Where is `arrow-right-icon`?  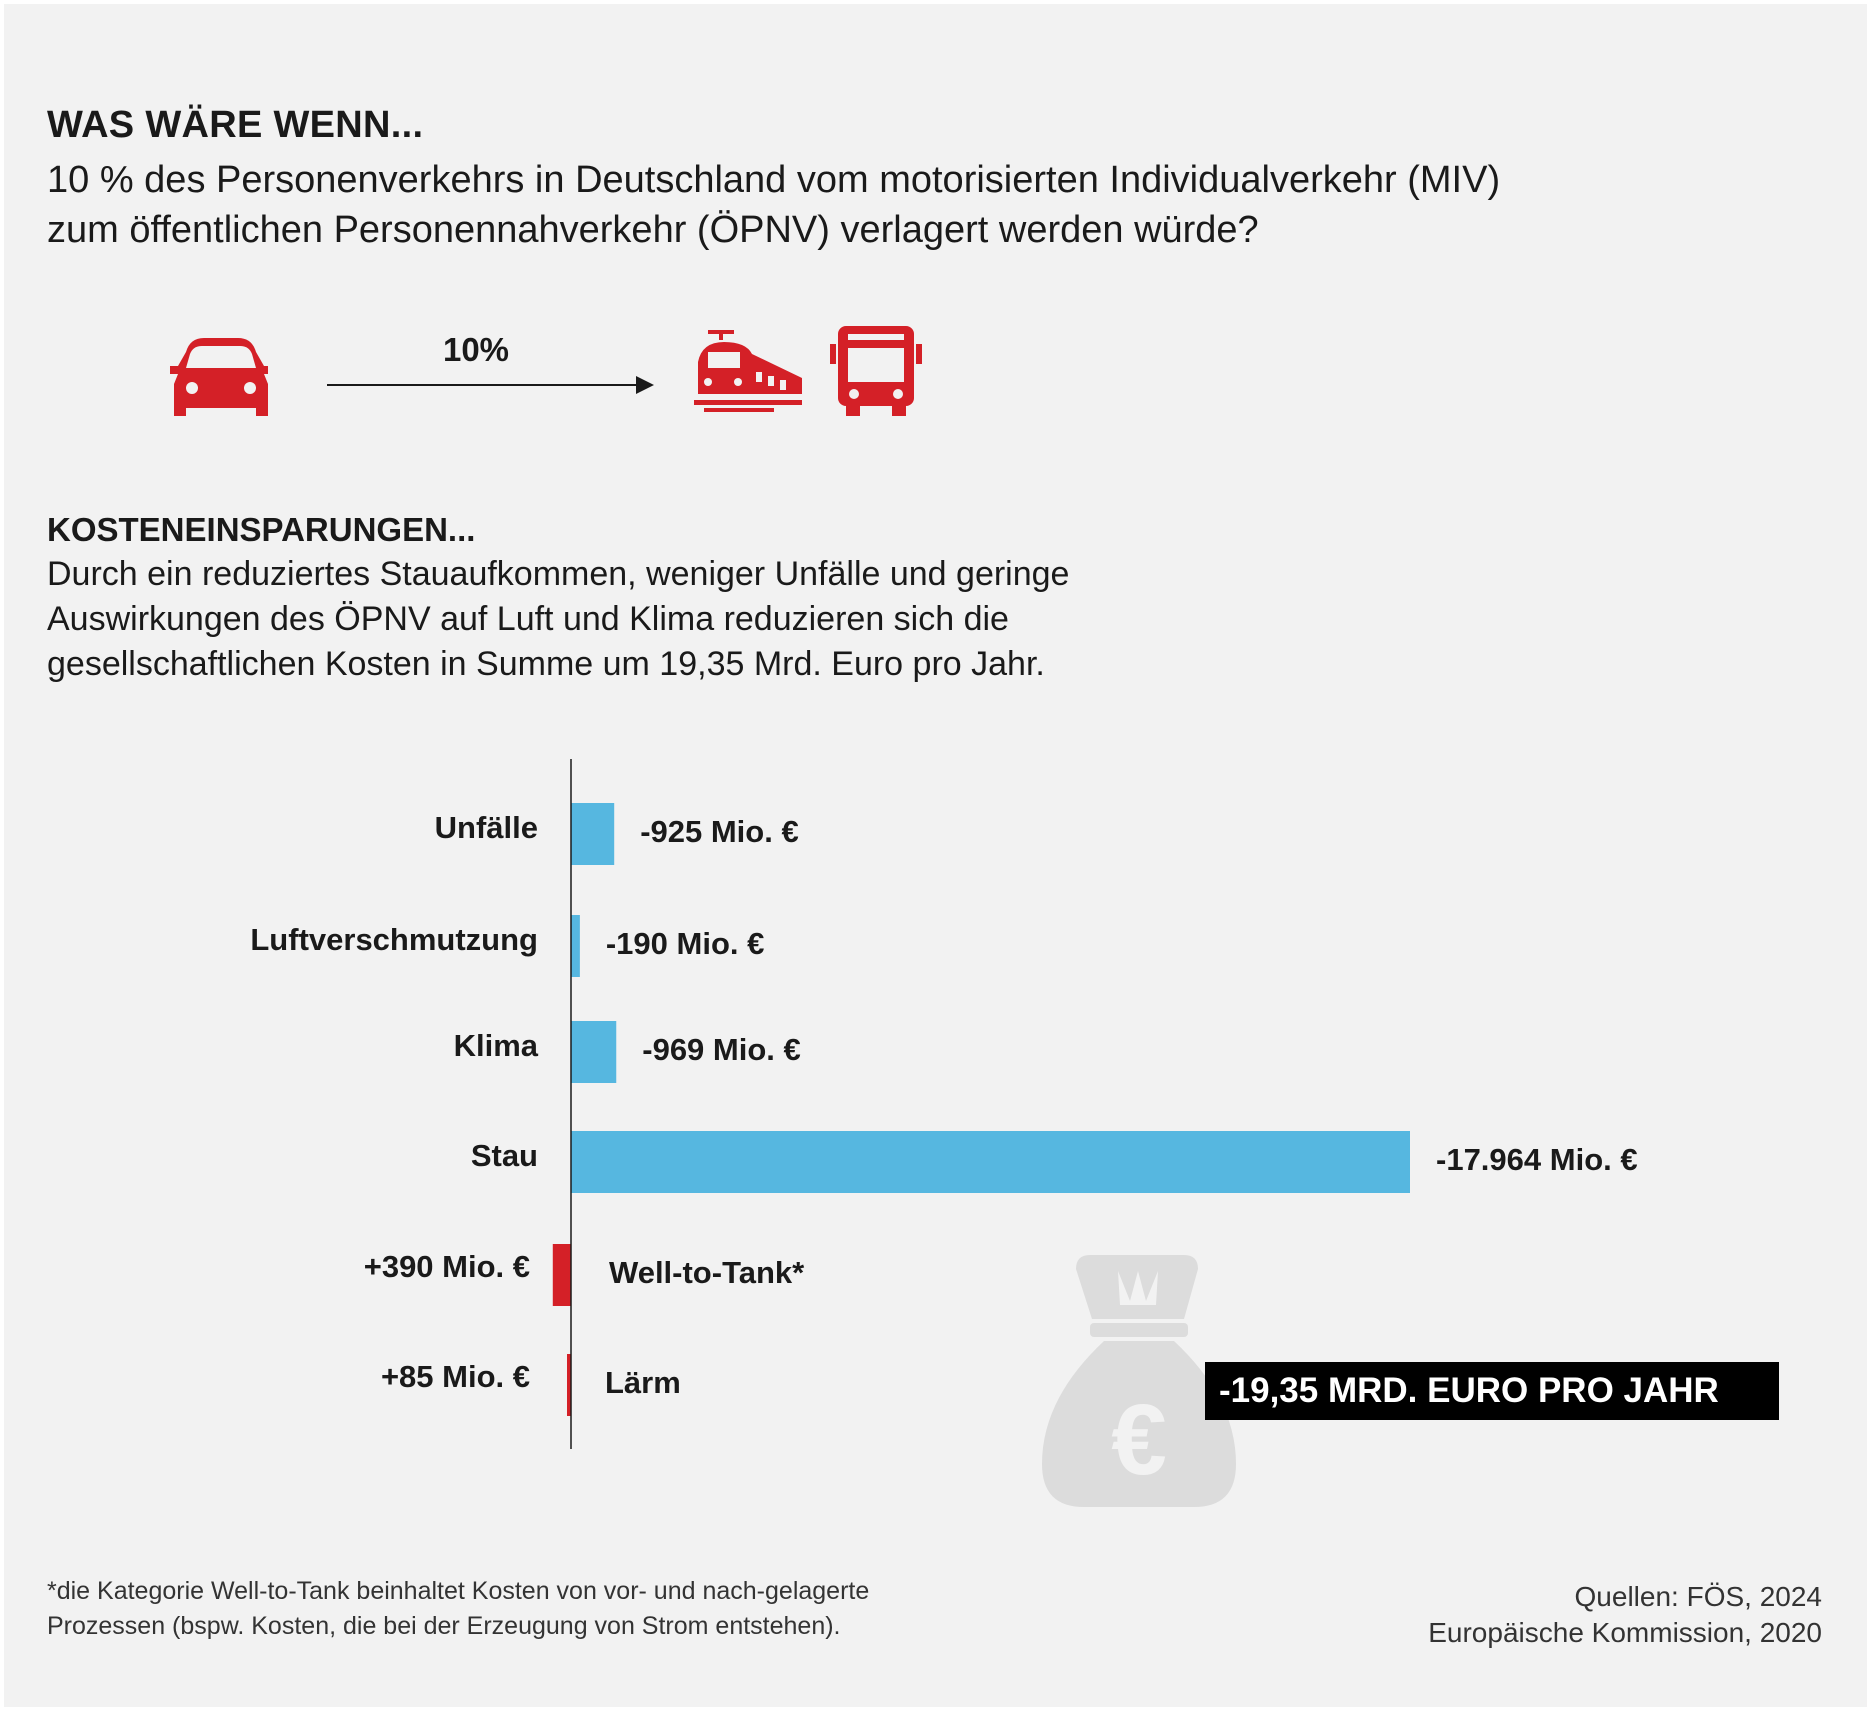
arrow-right-icon is located at coordinates (490, 385).